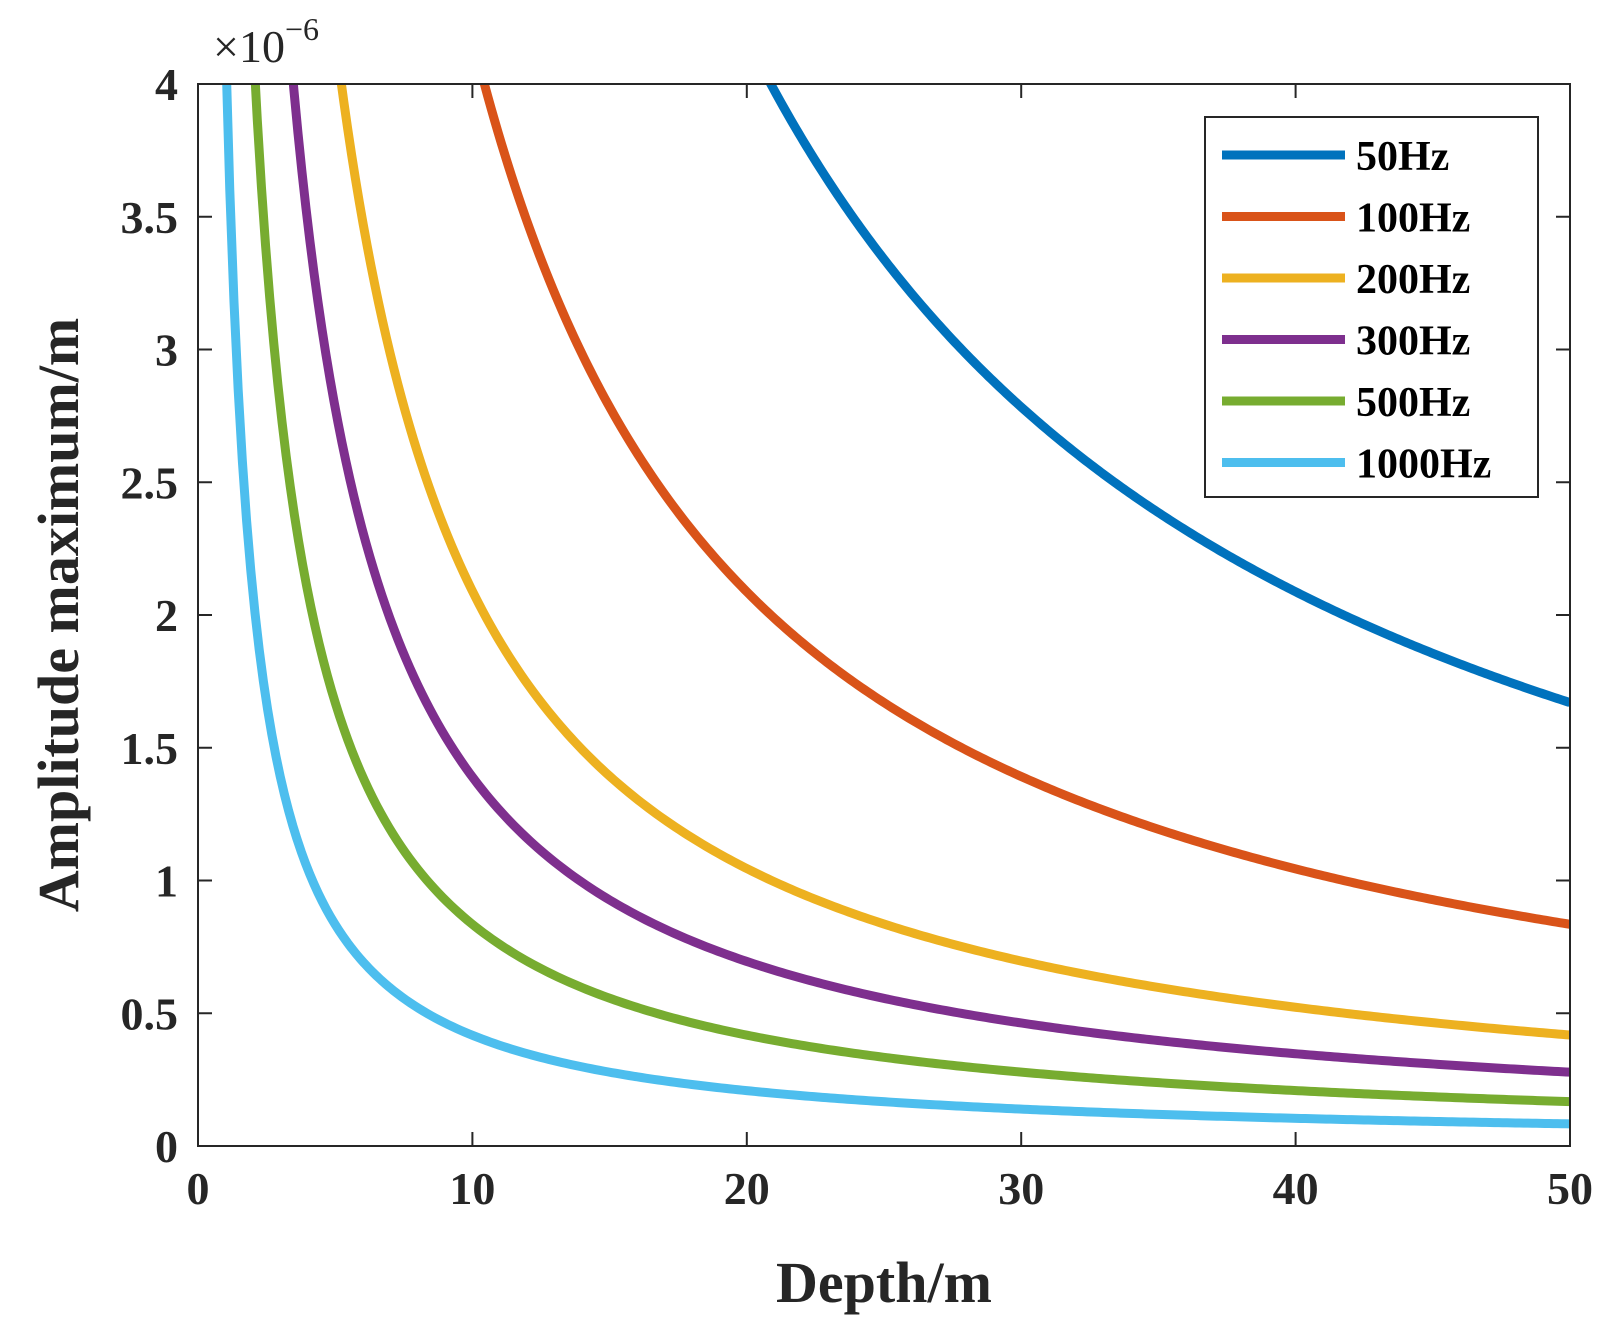 This screenshot has height=1332, width=1616. What do you see at coordinates (1413, 280) in the screenshot?
I see `legend-label: 200Hz` at bounding box center [1413, 280].